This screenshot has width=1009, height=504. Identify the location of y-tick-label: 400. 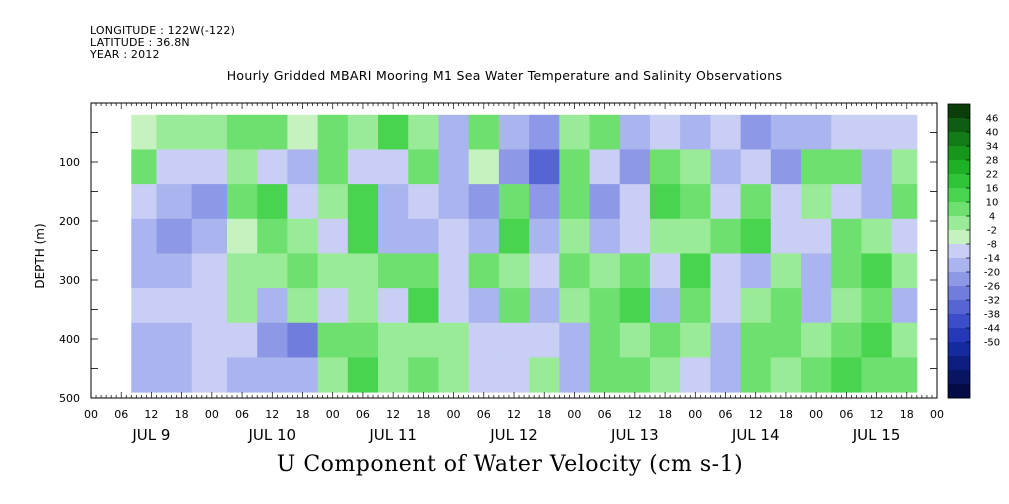
(69, 339).